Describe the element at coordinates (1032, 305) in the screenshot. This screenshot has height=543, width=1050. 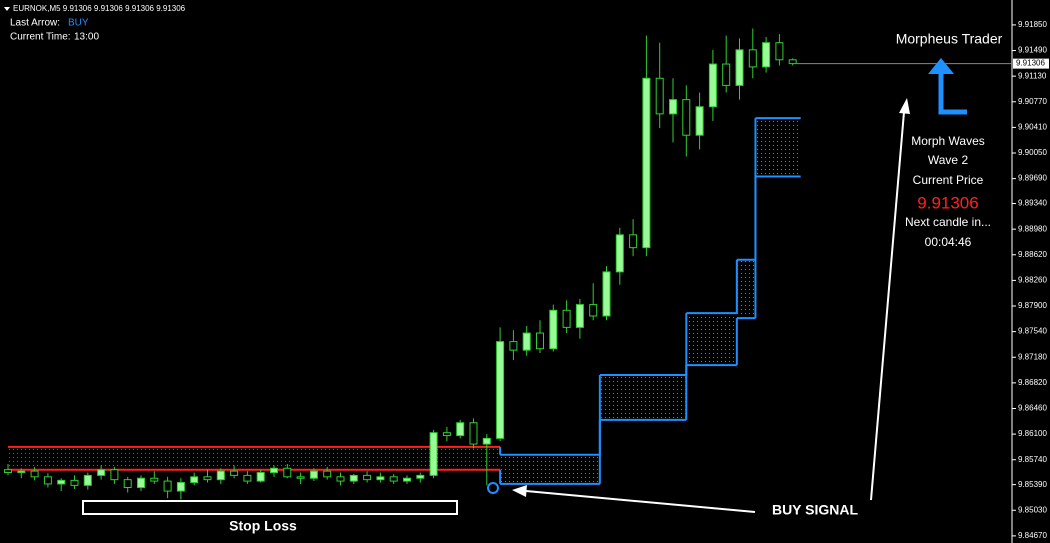
I see `y-tick-label: 9.87900` at that location.